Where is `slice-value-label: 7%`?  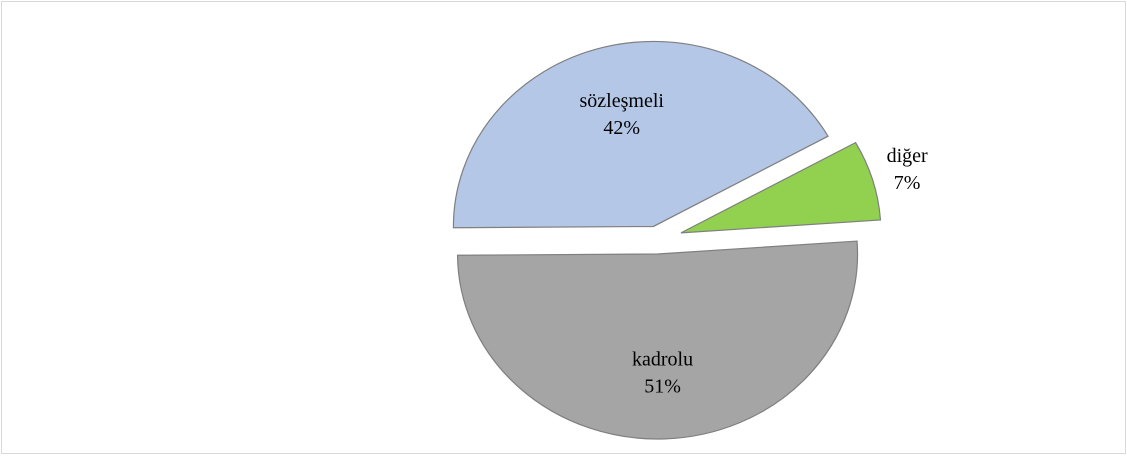
slice-value-label: 7% is located at coordinates (907, 183).